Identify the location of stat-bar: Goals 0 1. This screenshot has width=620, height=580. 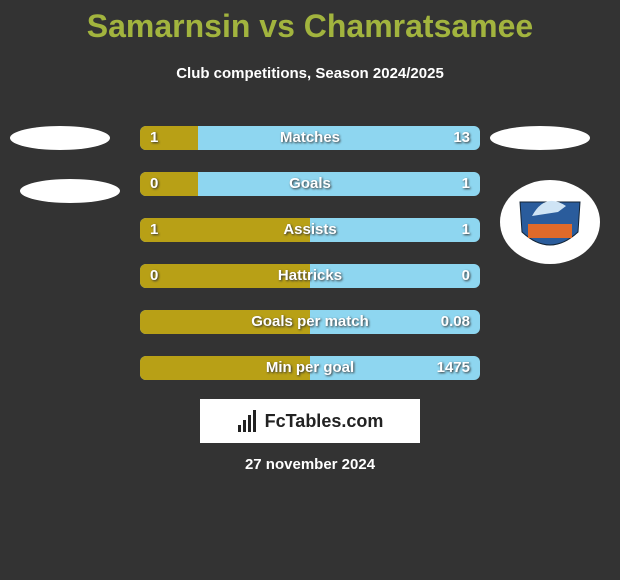
(310, 184).